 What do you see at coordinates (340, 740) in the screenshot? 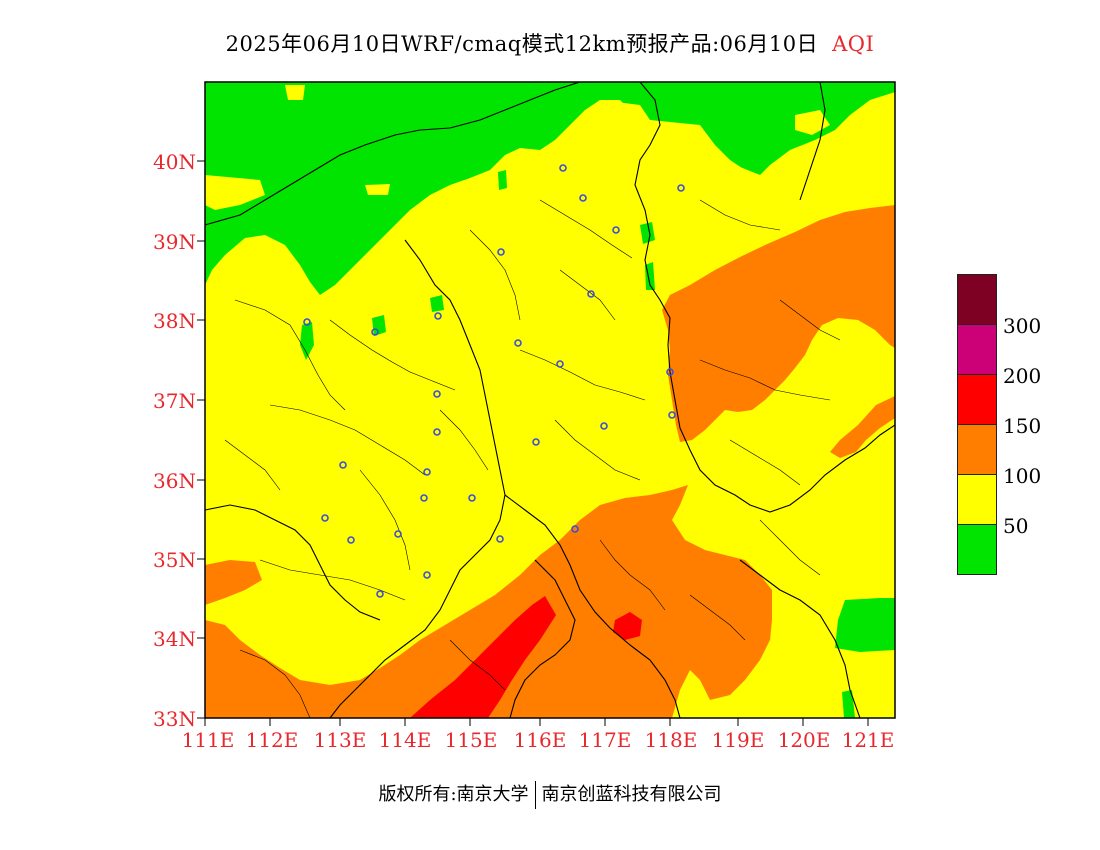
I see `lon-label: 113E` at bounding box center [340, 740].